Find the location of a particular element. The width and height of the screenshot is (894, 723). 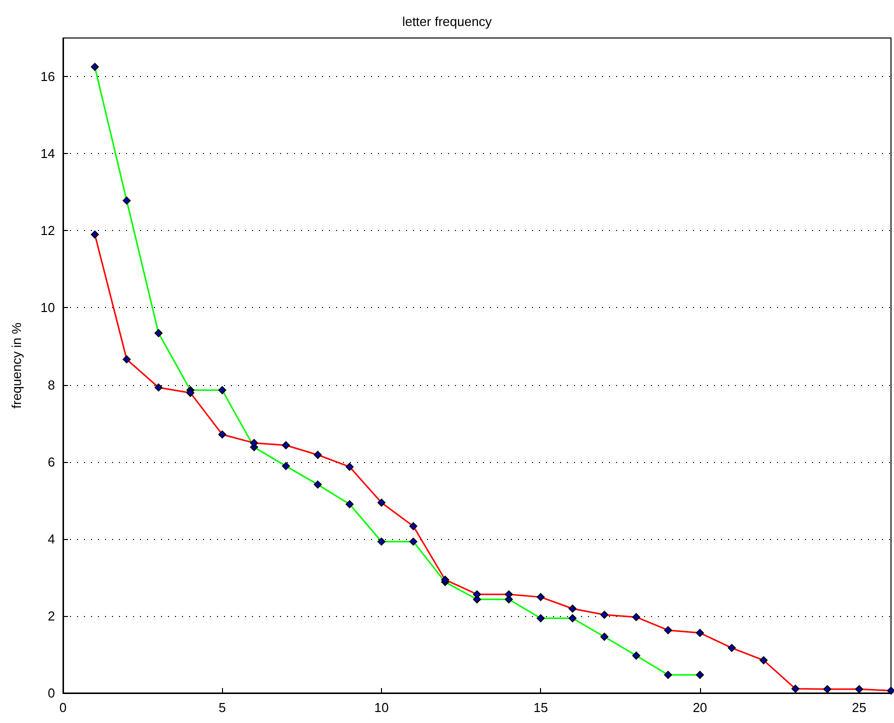

x-tick-label: 0 is located at coordinates (63, 707).